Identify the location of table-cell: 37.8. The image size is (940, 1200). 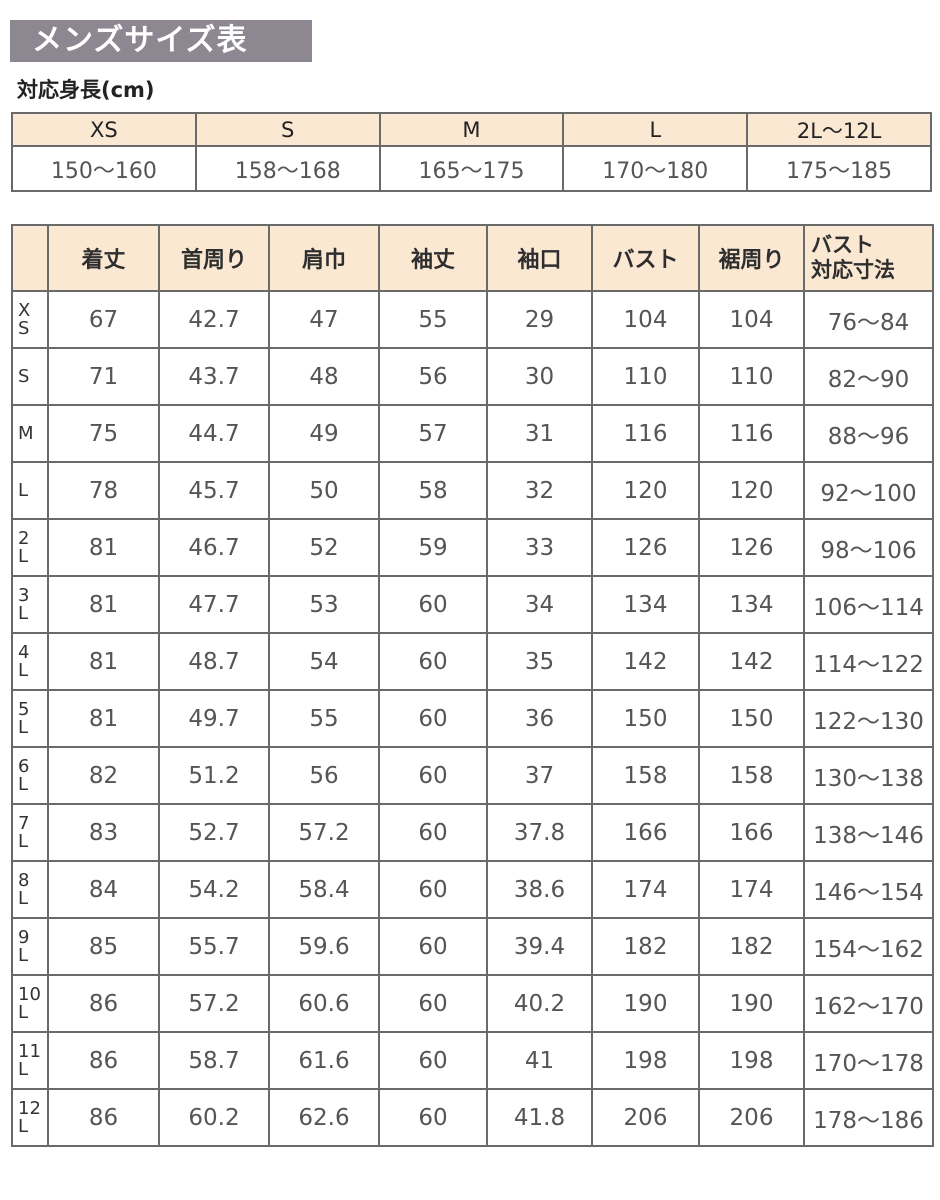
(539, 832).